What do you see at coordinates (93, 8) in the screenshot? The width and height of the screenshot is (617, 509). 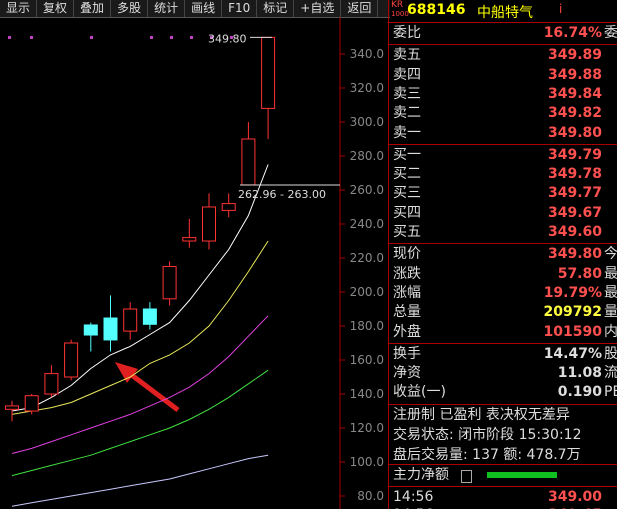 I see `toolbar-button: 叠加` at bounding box center [93, 8].